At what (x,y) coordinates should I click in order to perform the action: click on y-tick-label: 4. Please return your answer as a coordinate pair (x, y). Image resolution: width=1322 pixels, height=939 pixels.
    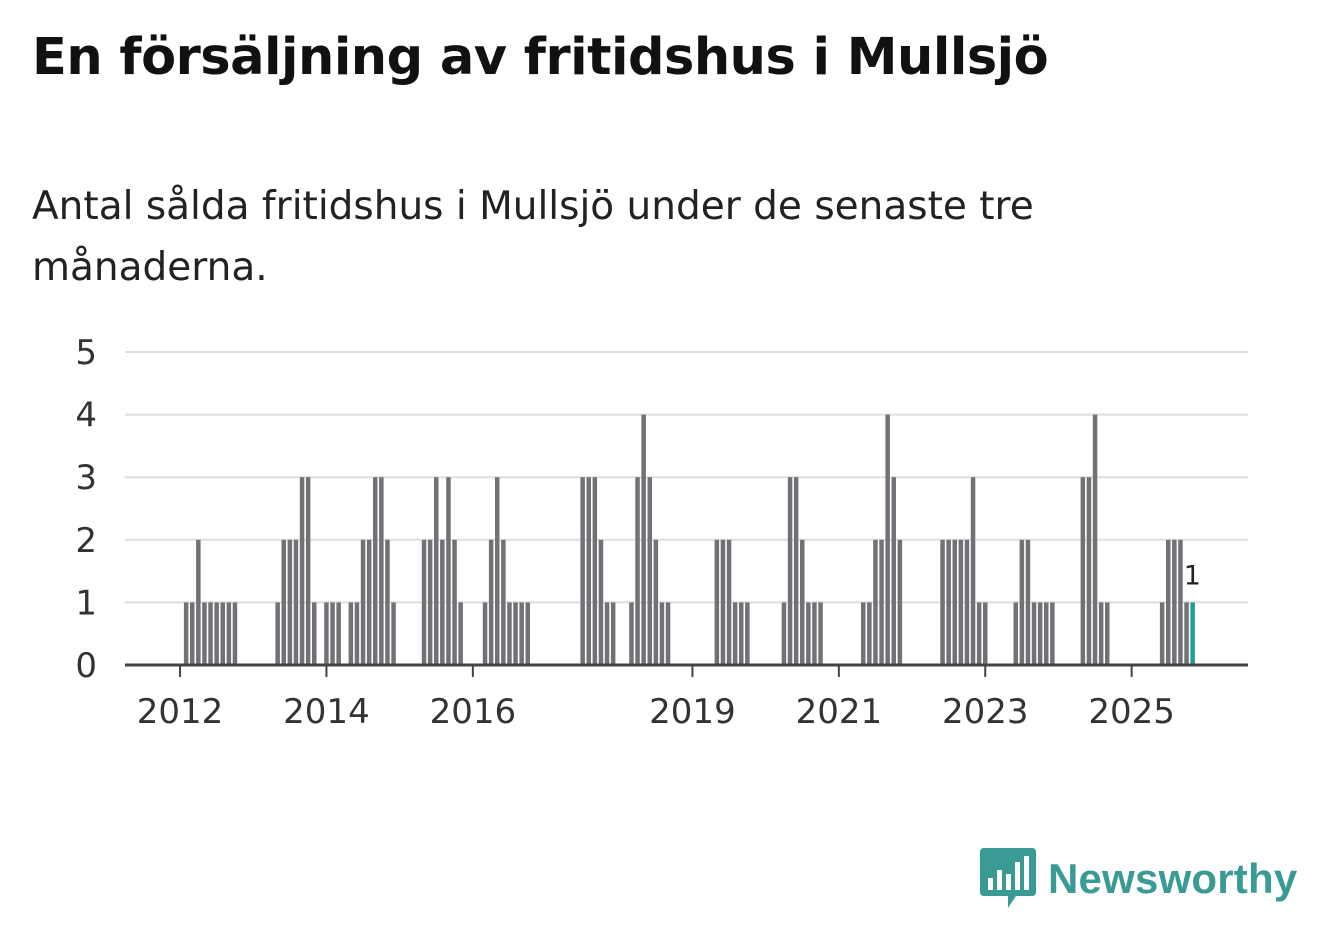
    Looking at the image, I should click on (86, 416).